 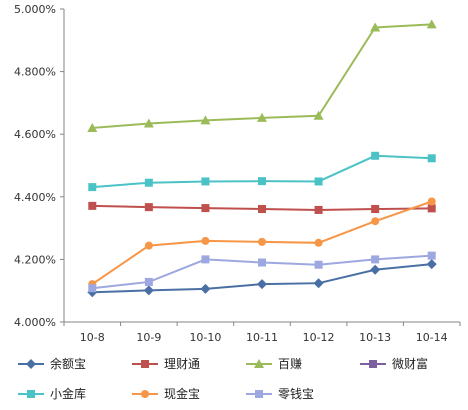 I want to click on x-tick-label: 10-13, so click(x=375, y=337).